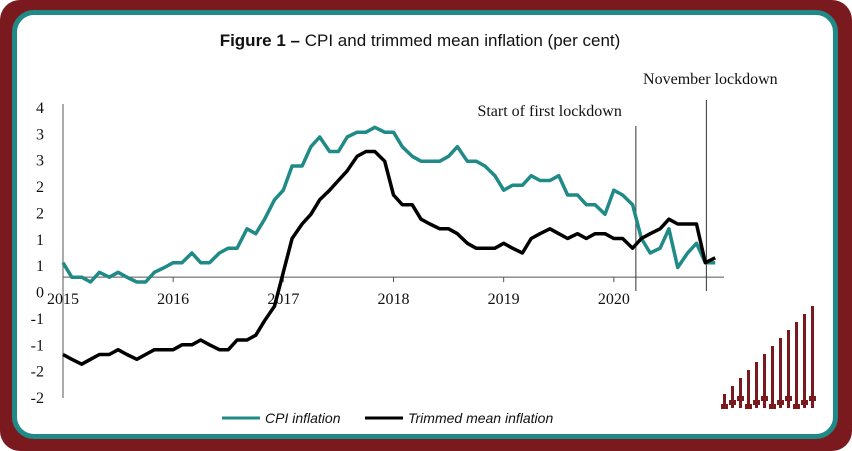 The width and height of the screenshot is (852, 451). Describe the element at coordinates (549, 111) in the screenshot. I see `annotation-label: Start of first lockdown` at that location.